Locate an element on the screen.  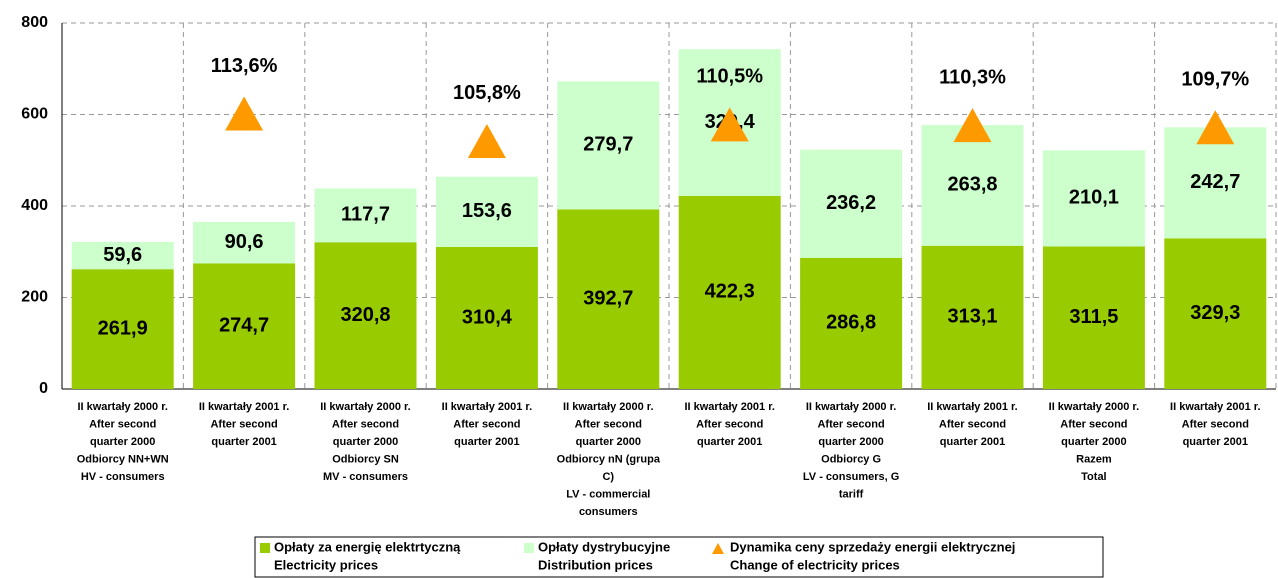
legend-label: Opłaty za energię elektrtyczną is located at coordinates (367, 546).